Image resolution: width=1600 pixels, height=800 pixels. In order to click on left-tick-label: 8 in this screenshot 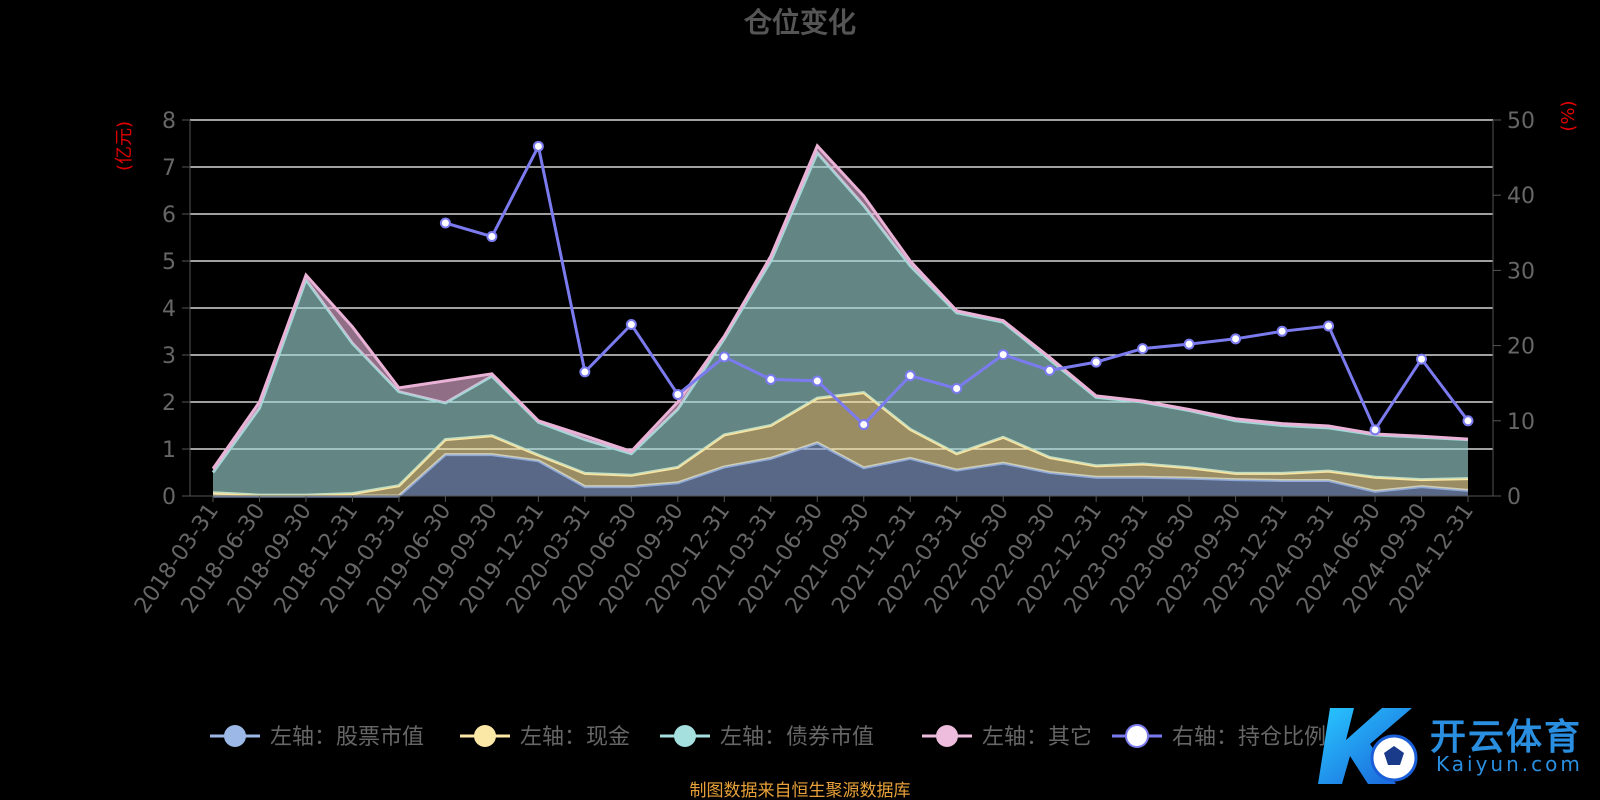, I will do `click(169, 121)`.